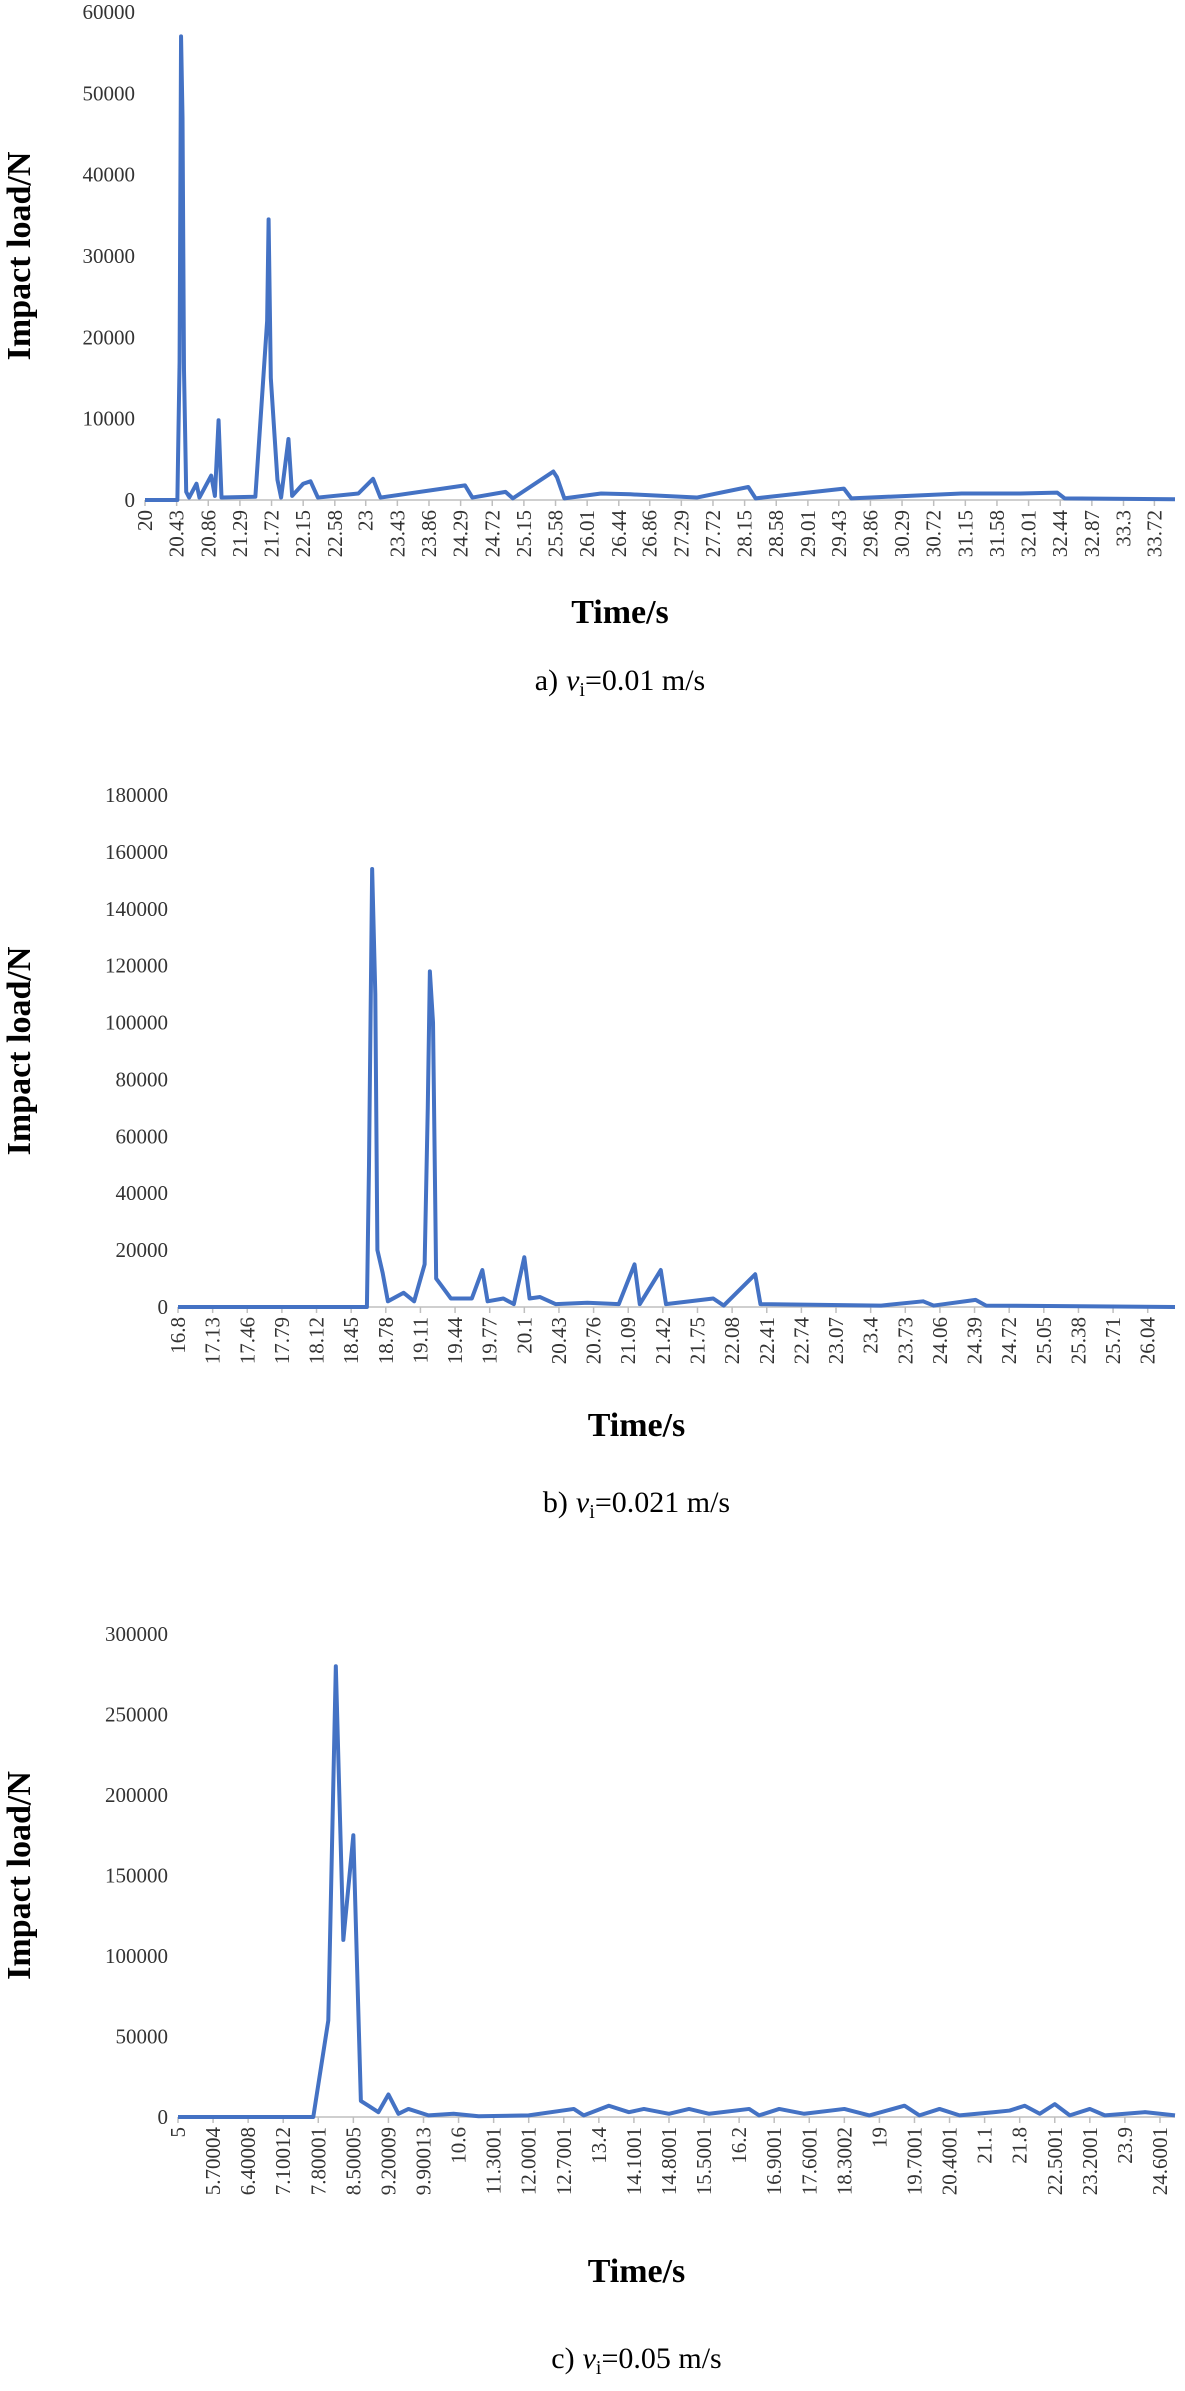  What do you see at coordinates (809, 2161) in the screenshot?
I see `x-tick-label: 17.6001` at bounding box center [809, 2161].